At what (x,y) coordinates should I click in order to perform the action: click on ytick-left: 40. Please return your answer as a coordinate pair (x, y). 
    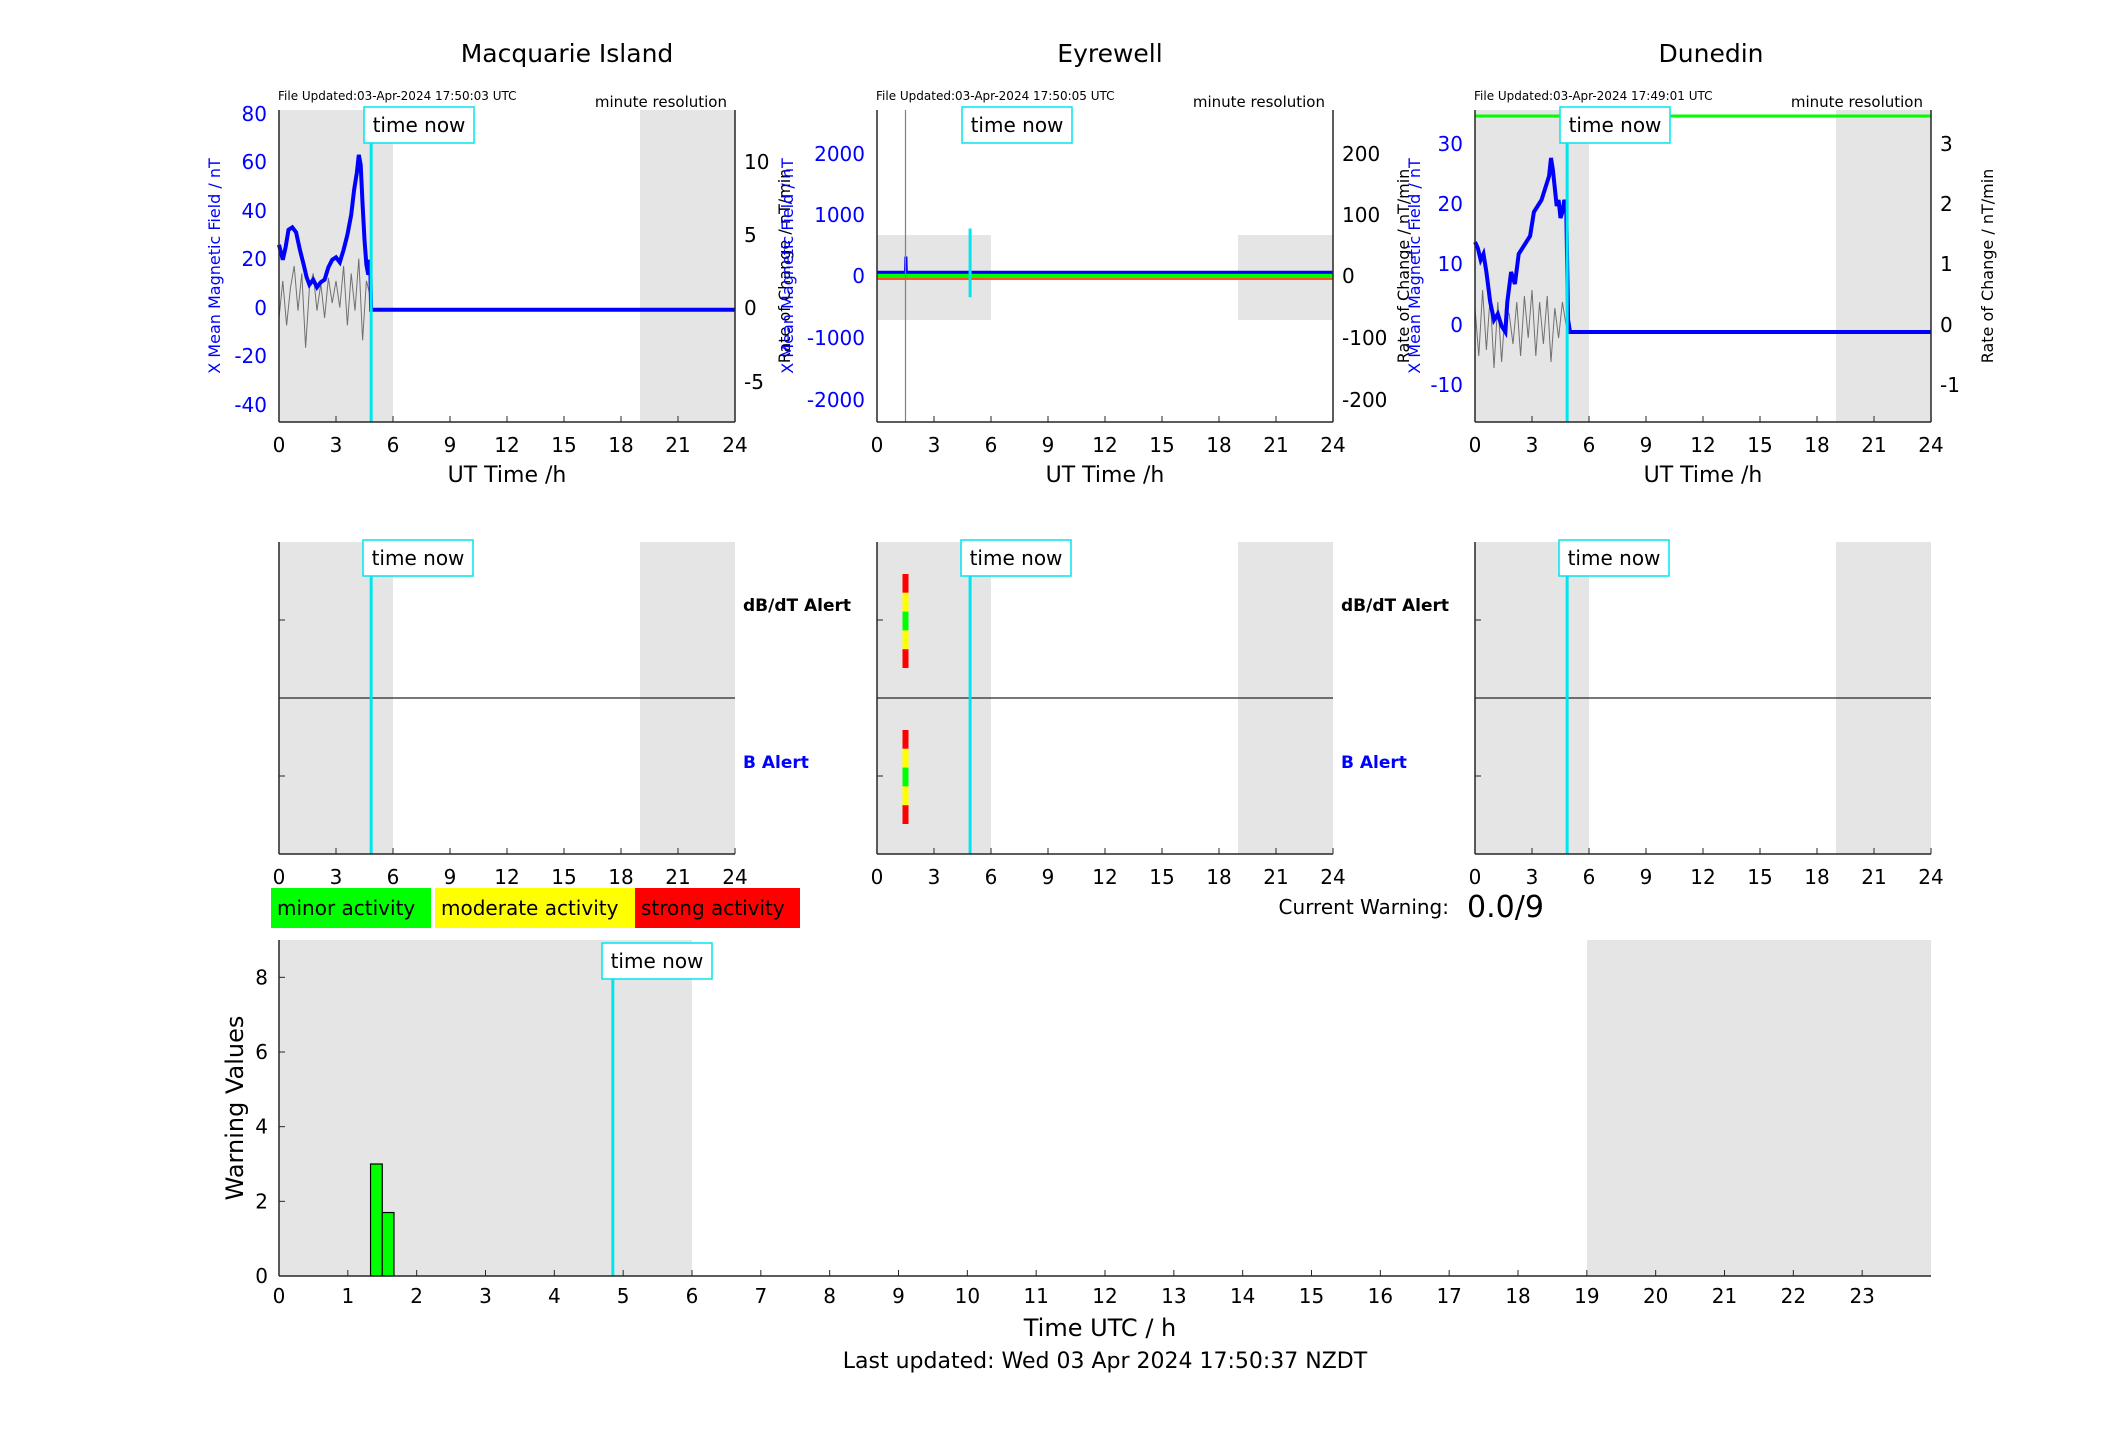
    Looking at the image, I should click on (254, 211).